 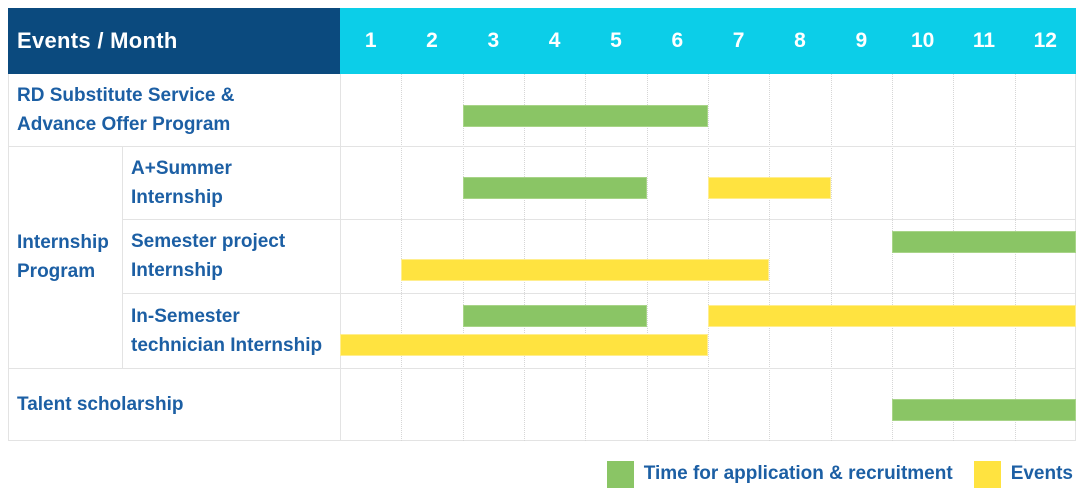 I want to click on chart-legend: Time for application & recruitment Events, so click(x=829, y=474).